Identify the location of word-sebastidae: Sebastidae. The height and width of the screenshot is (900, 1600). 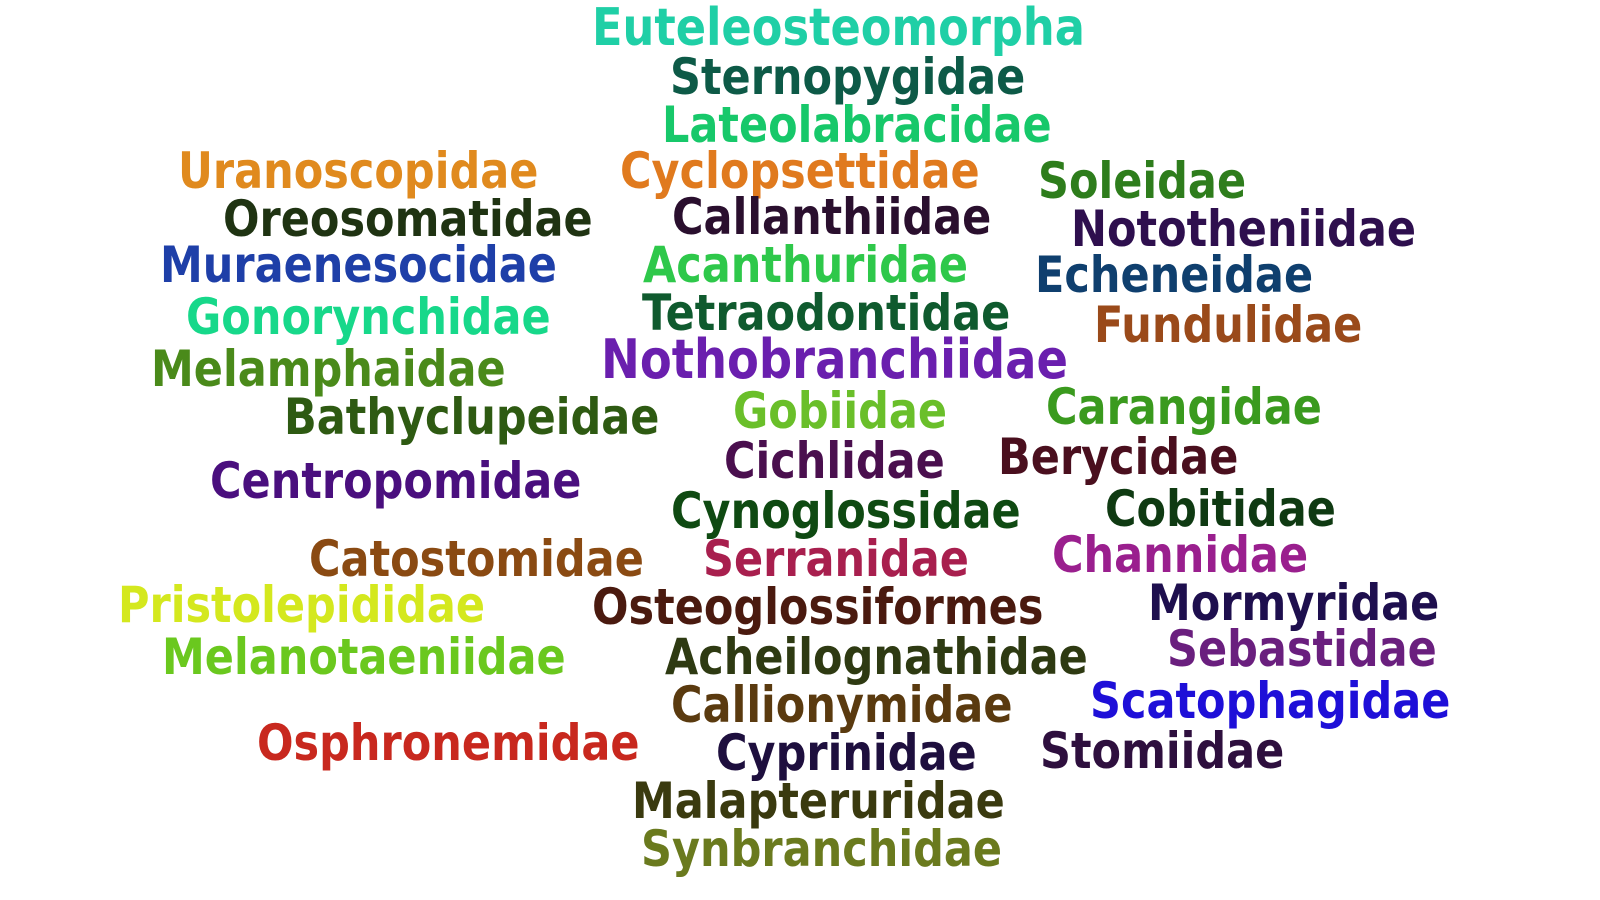
(1302, 649).